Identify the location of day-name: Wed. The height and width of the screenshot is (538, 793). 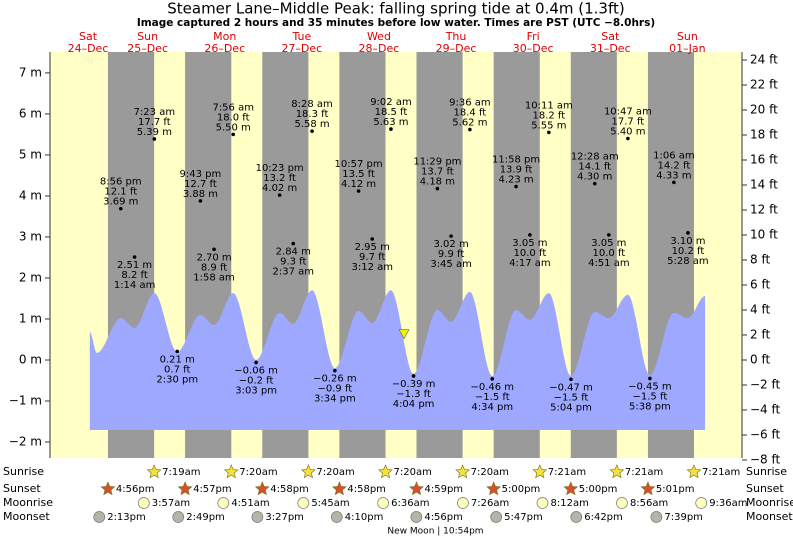
(379, 36).